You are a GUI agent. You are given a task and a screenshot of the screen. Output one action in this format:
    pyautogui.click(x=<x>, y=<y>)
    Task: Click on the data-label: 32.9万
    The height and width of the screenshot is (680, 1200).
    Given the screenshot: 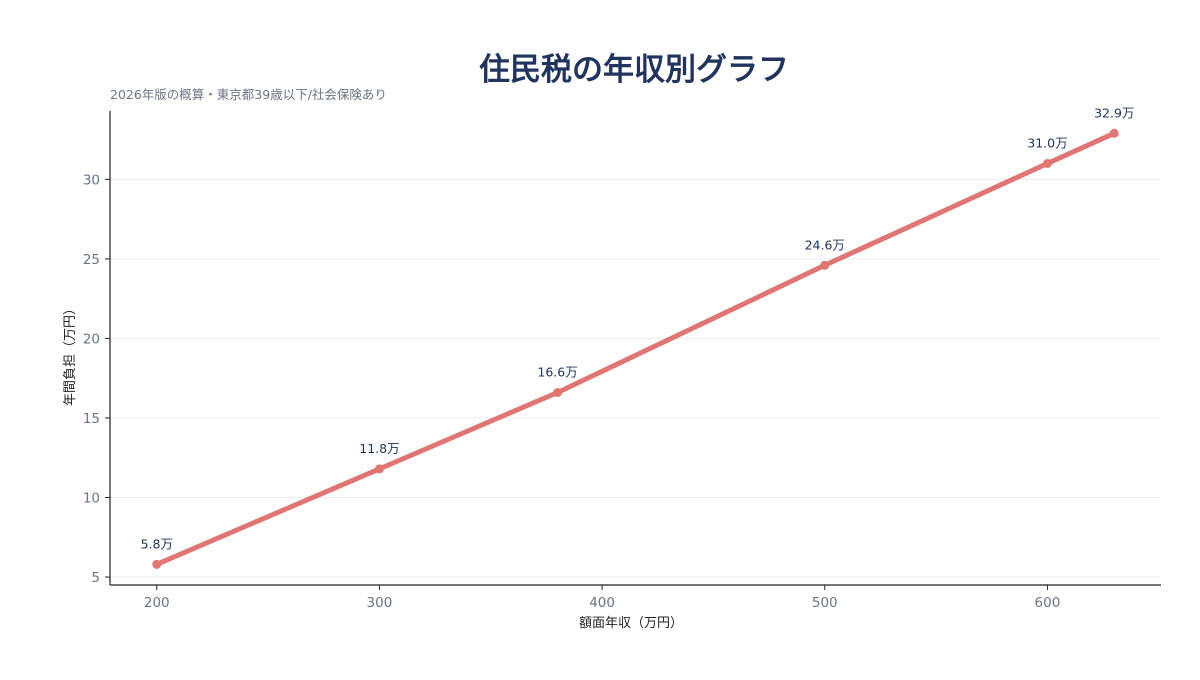 What is the action you would take?
    pyautogui.click(x=1114, y=112)
    